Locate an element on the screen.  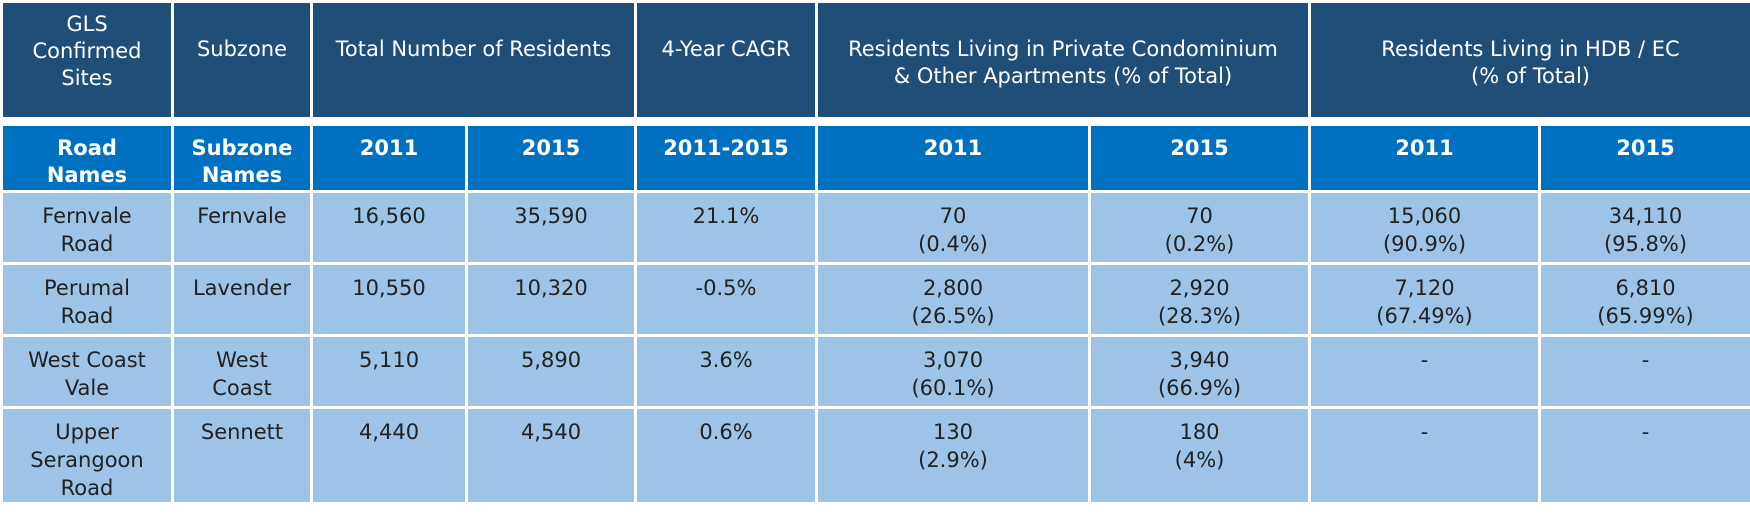
total-2015-cell: 4,540 is located at coordinates (551, 455).